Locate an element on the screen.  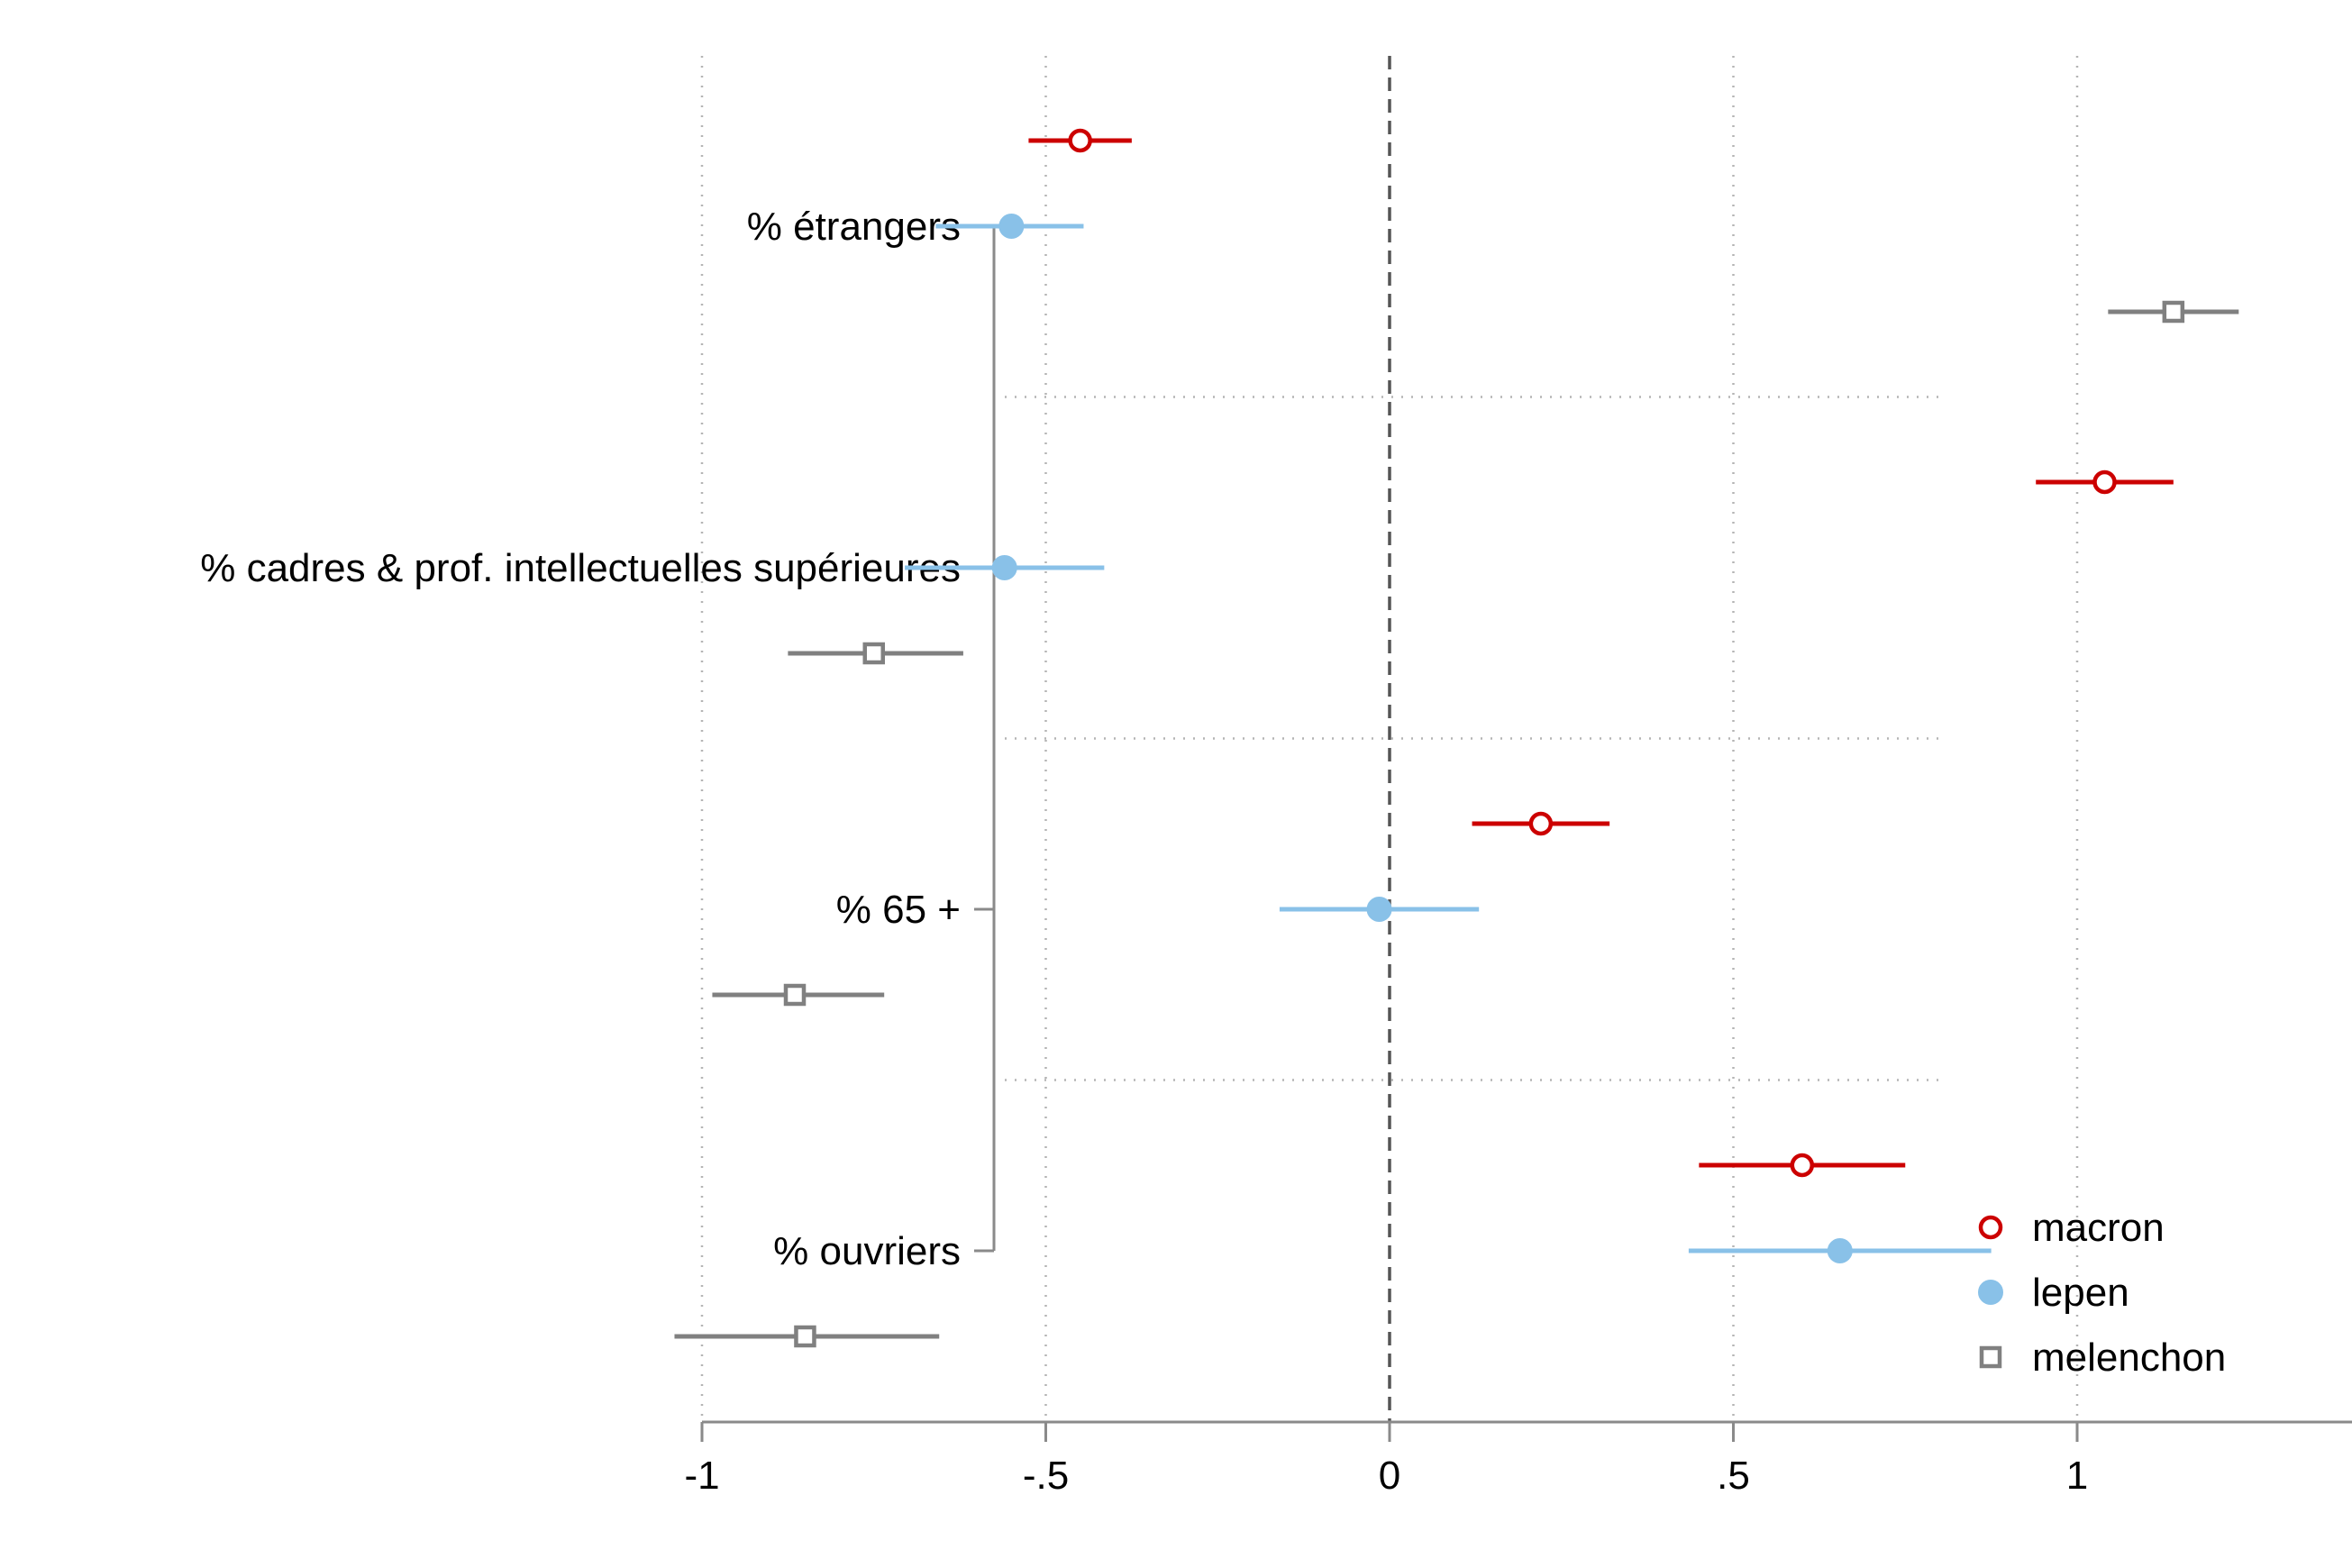
y-category-label: % étrangers is located at coordinates (854, 227).